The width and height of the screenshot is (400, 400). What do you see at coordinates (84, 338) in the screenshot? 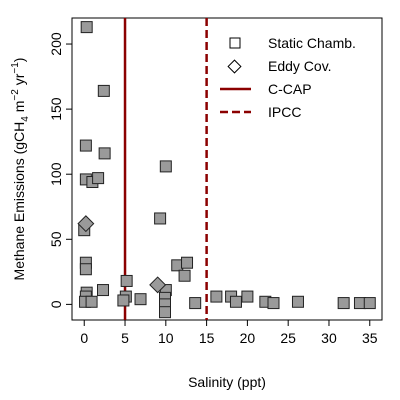
I see `x-tick-label: 0` at bounding box center [84, 338].